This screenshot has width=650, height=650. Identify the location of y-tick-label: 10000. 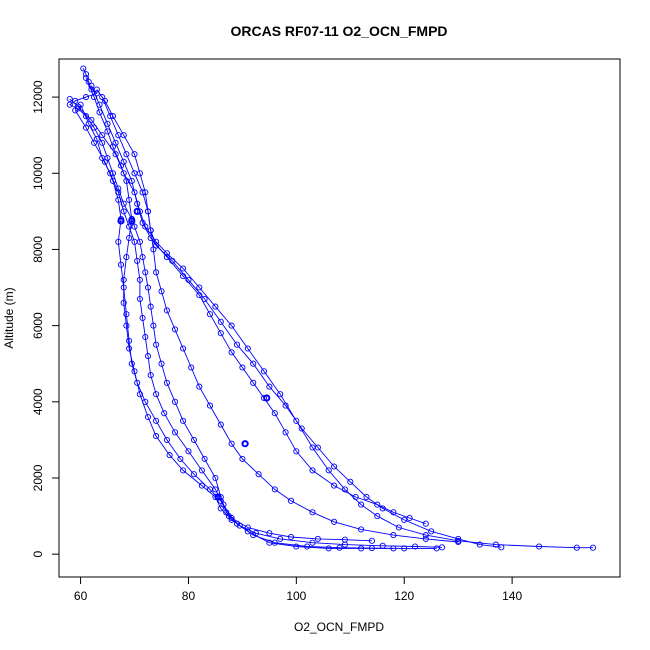
(38, 173).